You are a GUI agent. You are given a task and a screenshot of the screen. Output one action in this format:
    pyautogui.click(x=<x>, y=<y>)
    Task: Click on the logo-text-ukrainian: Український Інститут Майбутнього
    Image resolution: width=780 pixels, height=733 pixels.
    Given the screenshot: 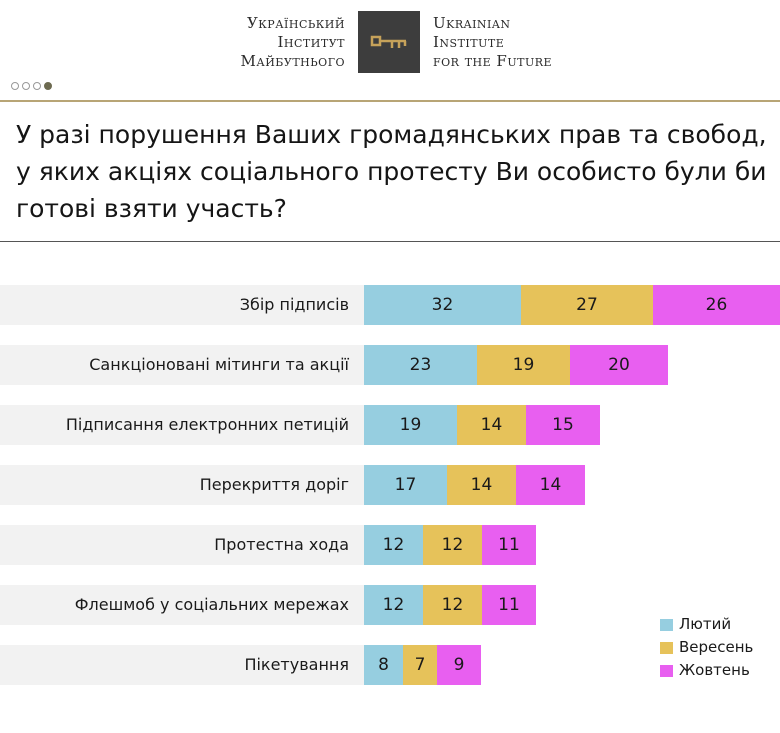 What is the action you would take?
    pyautogui.click(x=172, y=42)
    